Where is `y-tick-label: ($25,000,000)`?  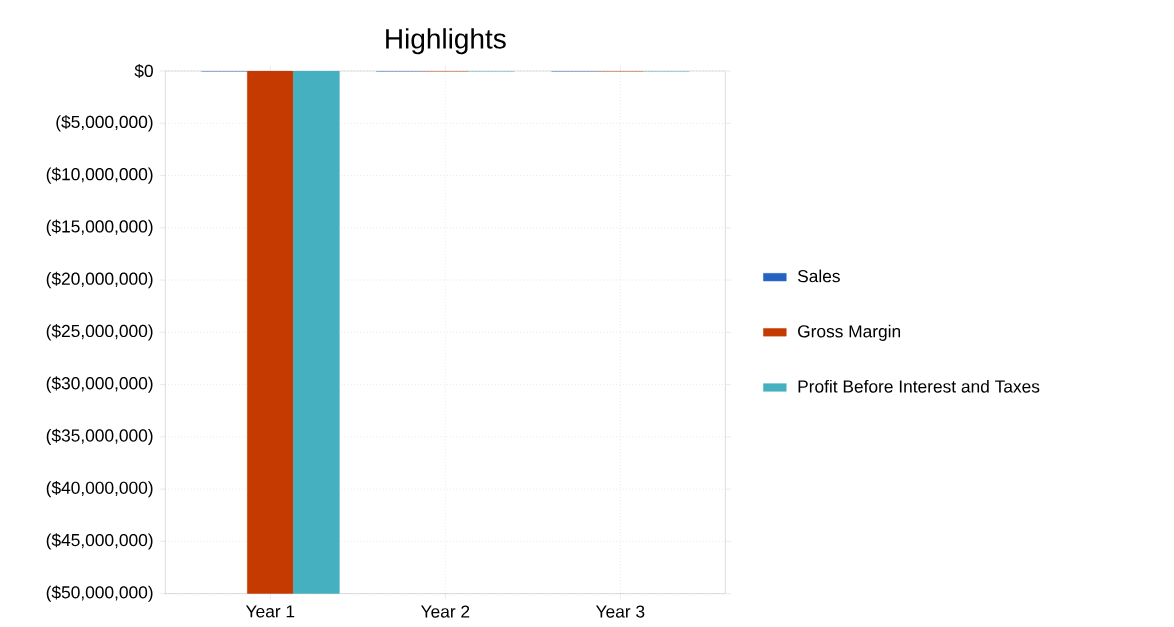
y-tick-label: ($25,000,000) is located at coordinates (99, 332).